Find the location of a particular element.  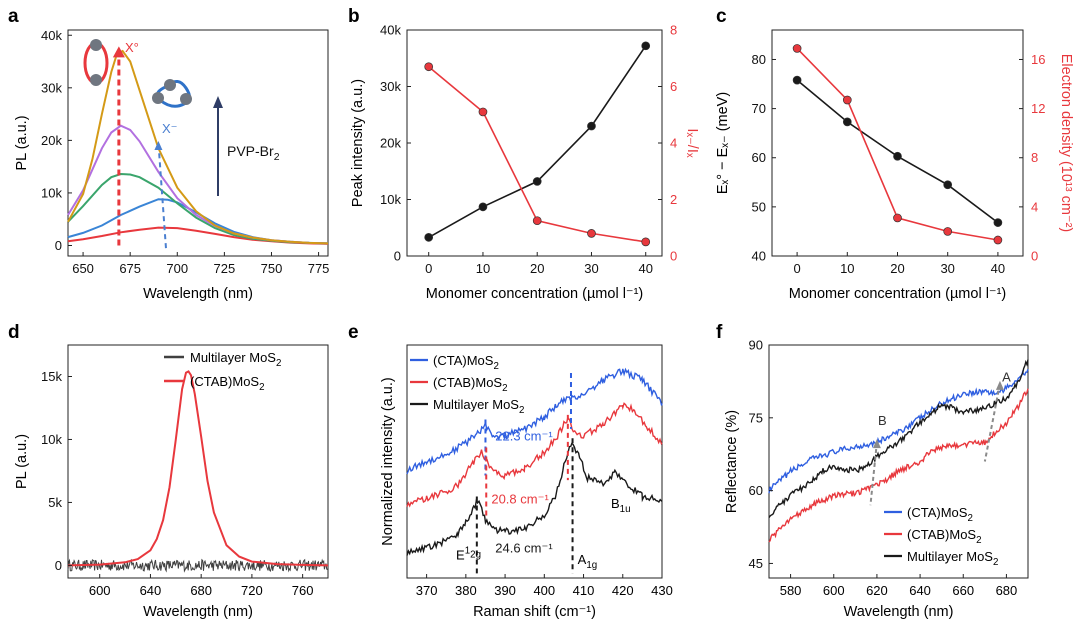

panel-label: e is located at coordinates (353, 332).